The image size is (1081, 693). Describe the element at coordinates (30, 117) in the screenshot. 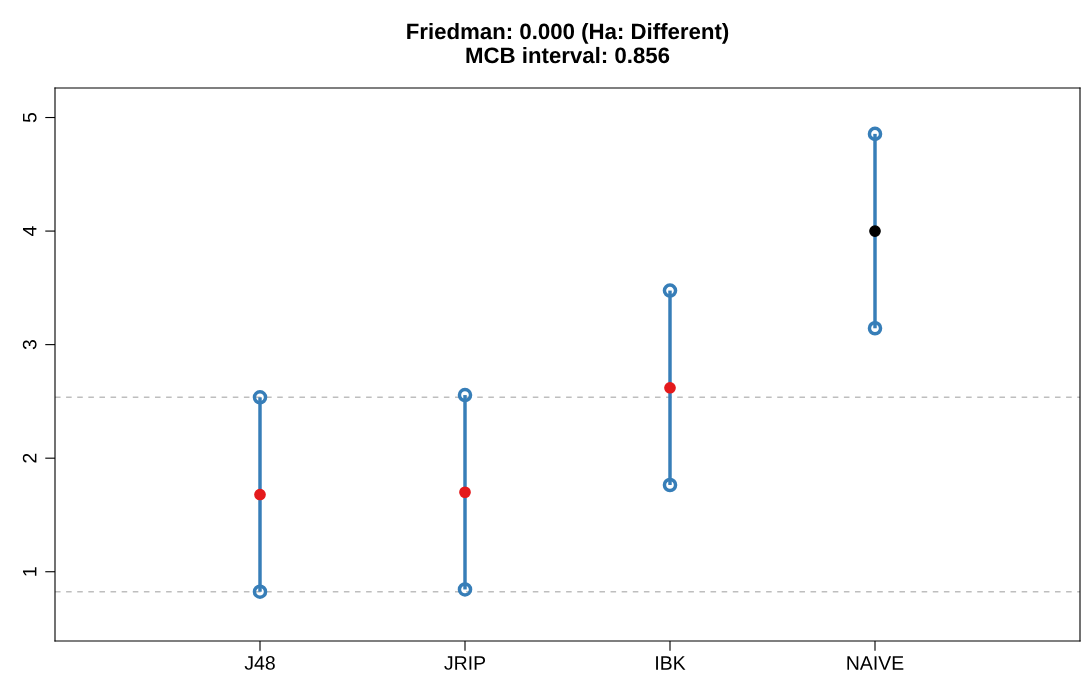

I see `y-tick-label: 5` at that location.